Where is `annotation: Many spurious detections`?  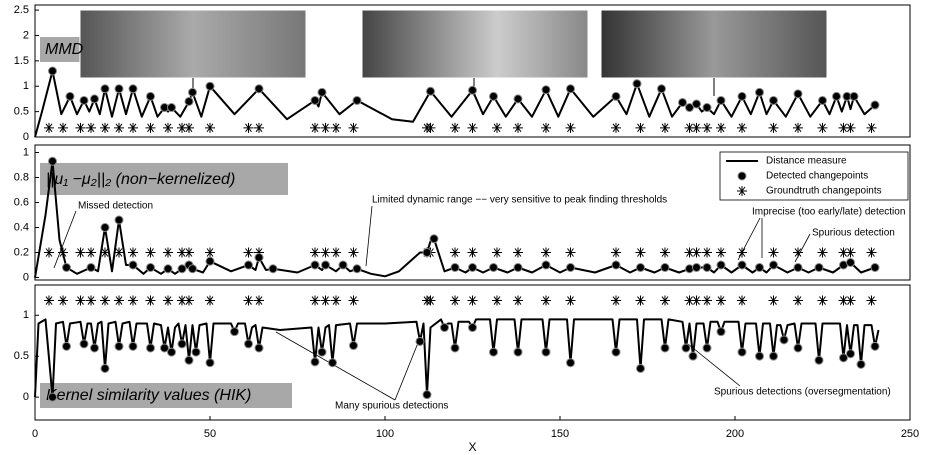
annotation: Many spurious detections is located at coordinates (391, 406).